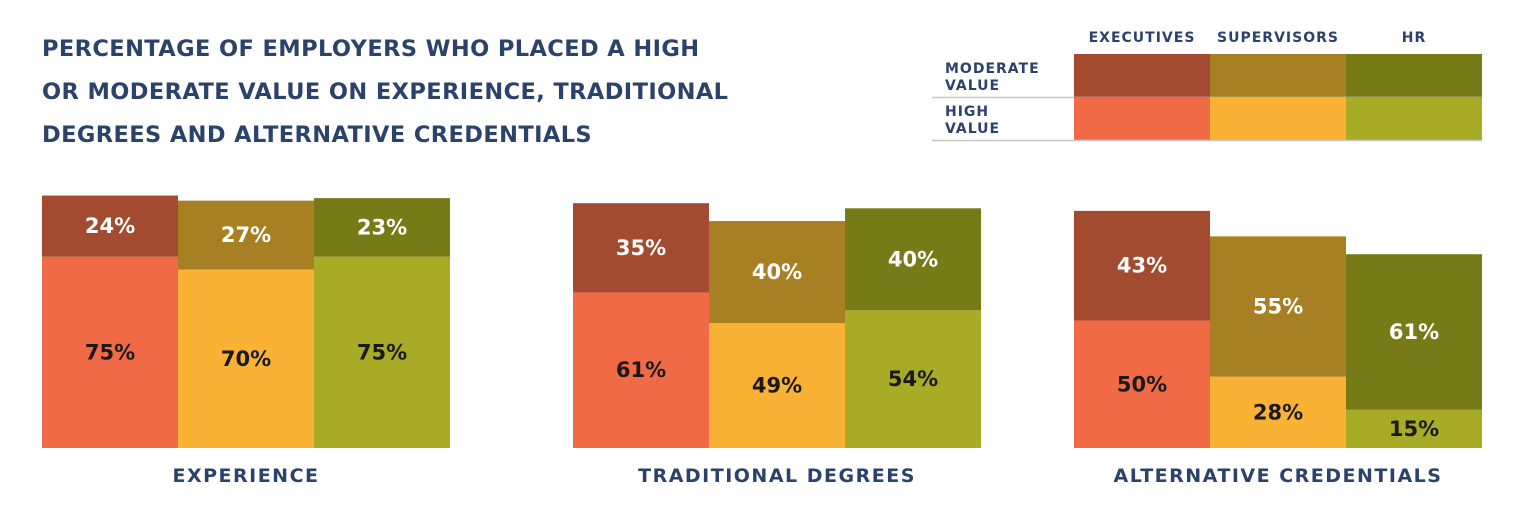 The image size is (1514, 512). I want to click on bar-traditional-degrees-supervisors-high, so click(777, 385).